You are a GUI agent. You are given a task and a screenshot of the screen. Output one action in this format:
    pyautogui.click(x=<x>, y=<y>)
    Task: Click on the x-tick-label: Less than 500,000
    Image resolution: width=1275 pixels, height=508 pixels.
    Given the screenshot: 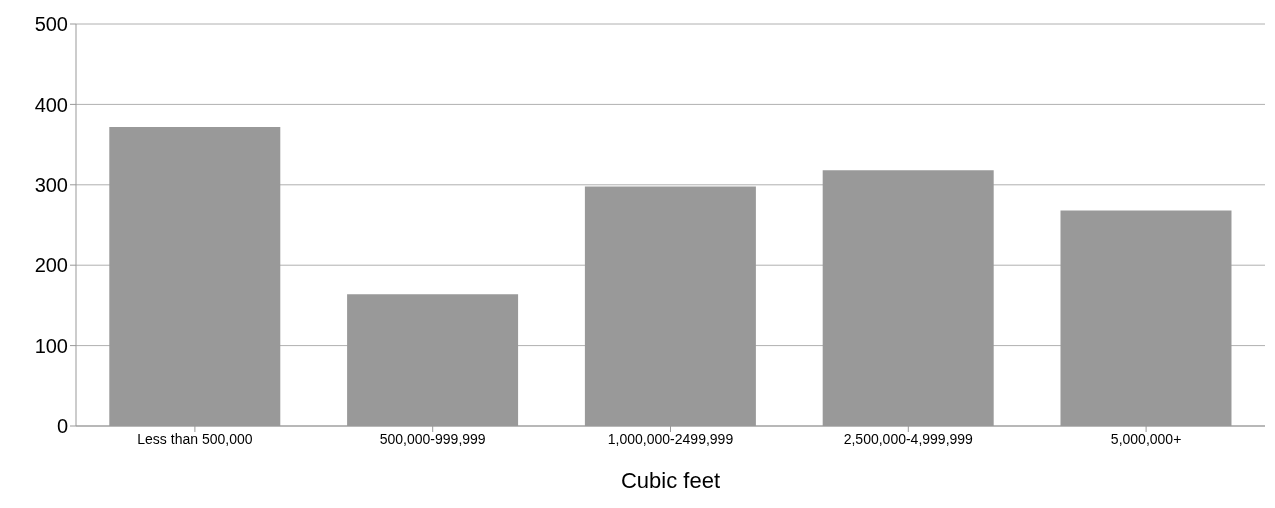 What is the action you would take?
    pyautogui.click(x=195, y=438)
    